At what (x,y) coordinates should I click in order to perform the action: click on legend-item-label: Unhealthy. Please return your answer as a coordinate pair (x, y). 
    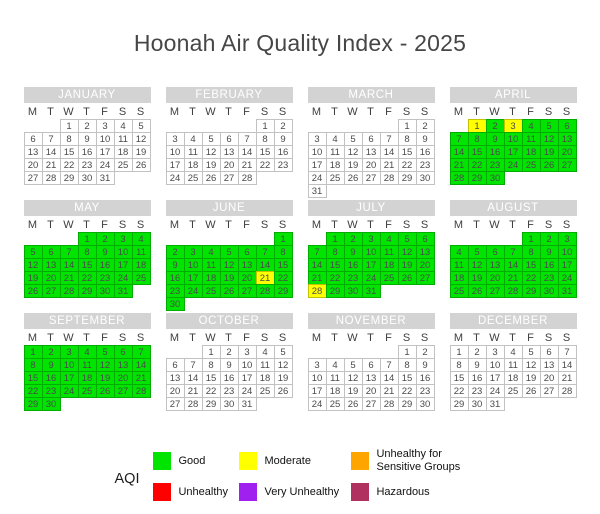
    Looking at the image, I should click on (203, 491).